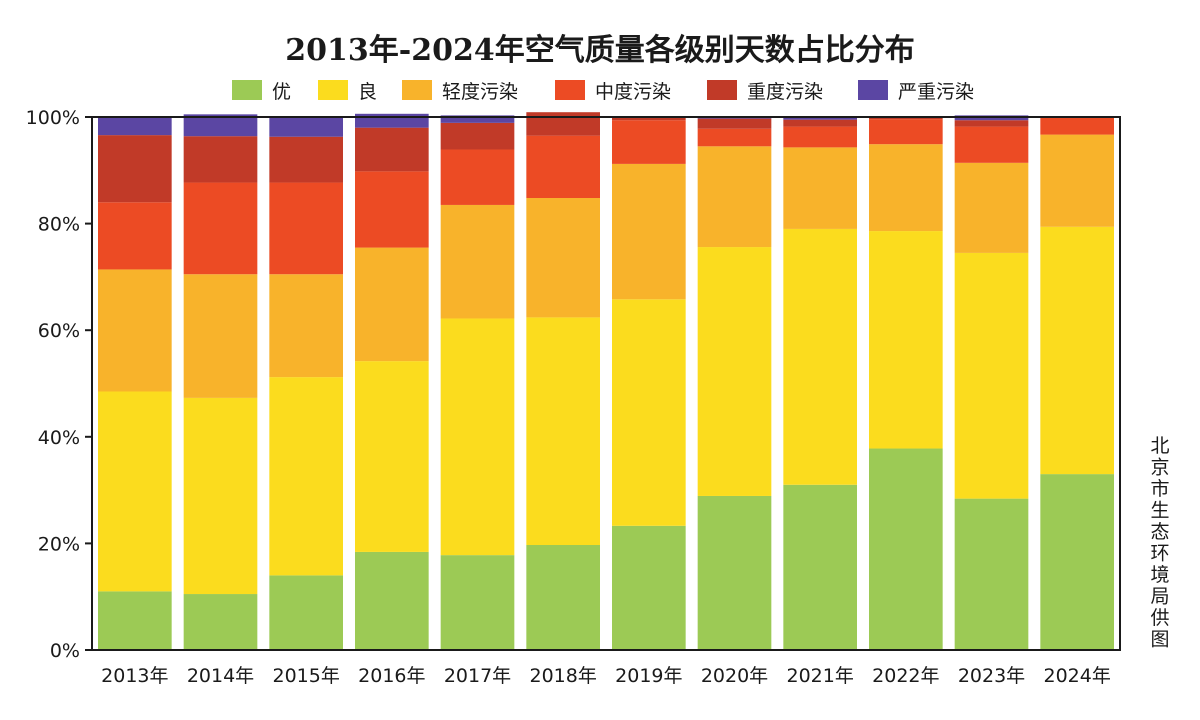  Describe the element at coordinates (1076, 676) in the screenshot. I see `x-tick-label: 2024年` at that location.